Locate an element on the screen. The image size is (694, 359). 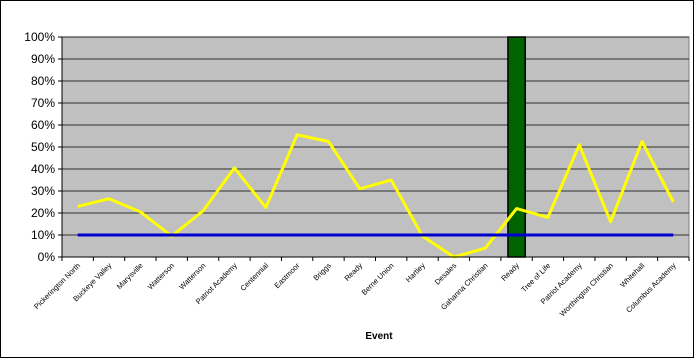
y-tick-label: 60% is located at coordinates (43, 125).